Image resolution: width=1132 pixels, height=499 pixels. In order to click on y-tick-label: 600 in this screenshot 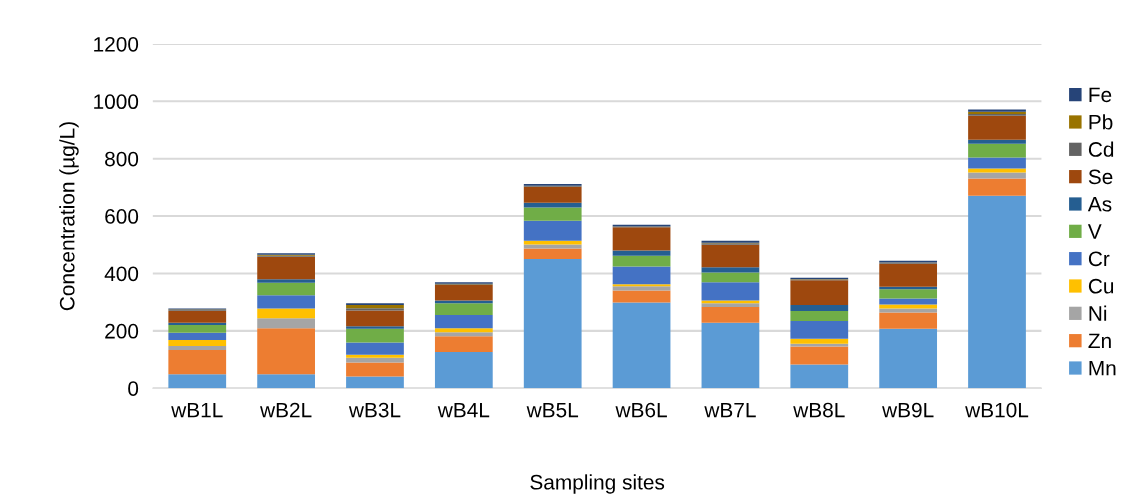, I will do `click(122, 216)`.